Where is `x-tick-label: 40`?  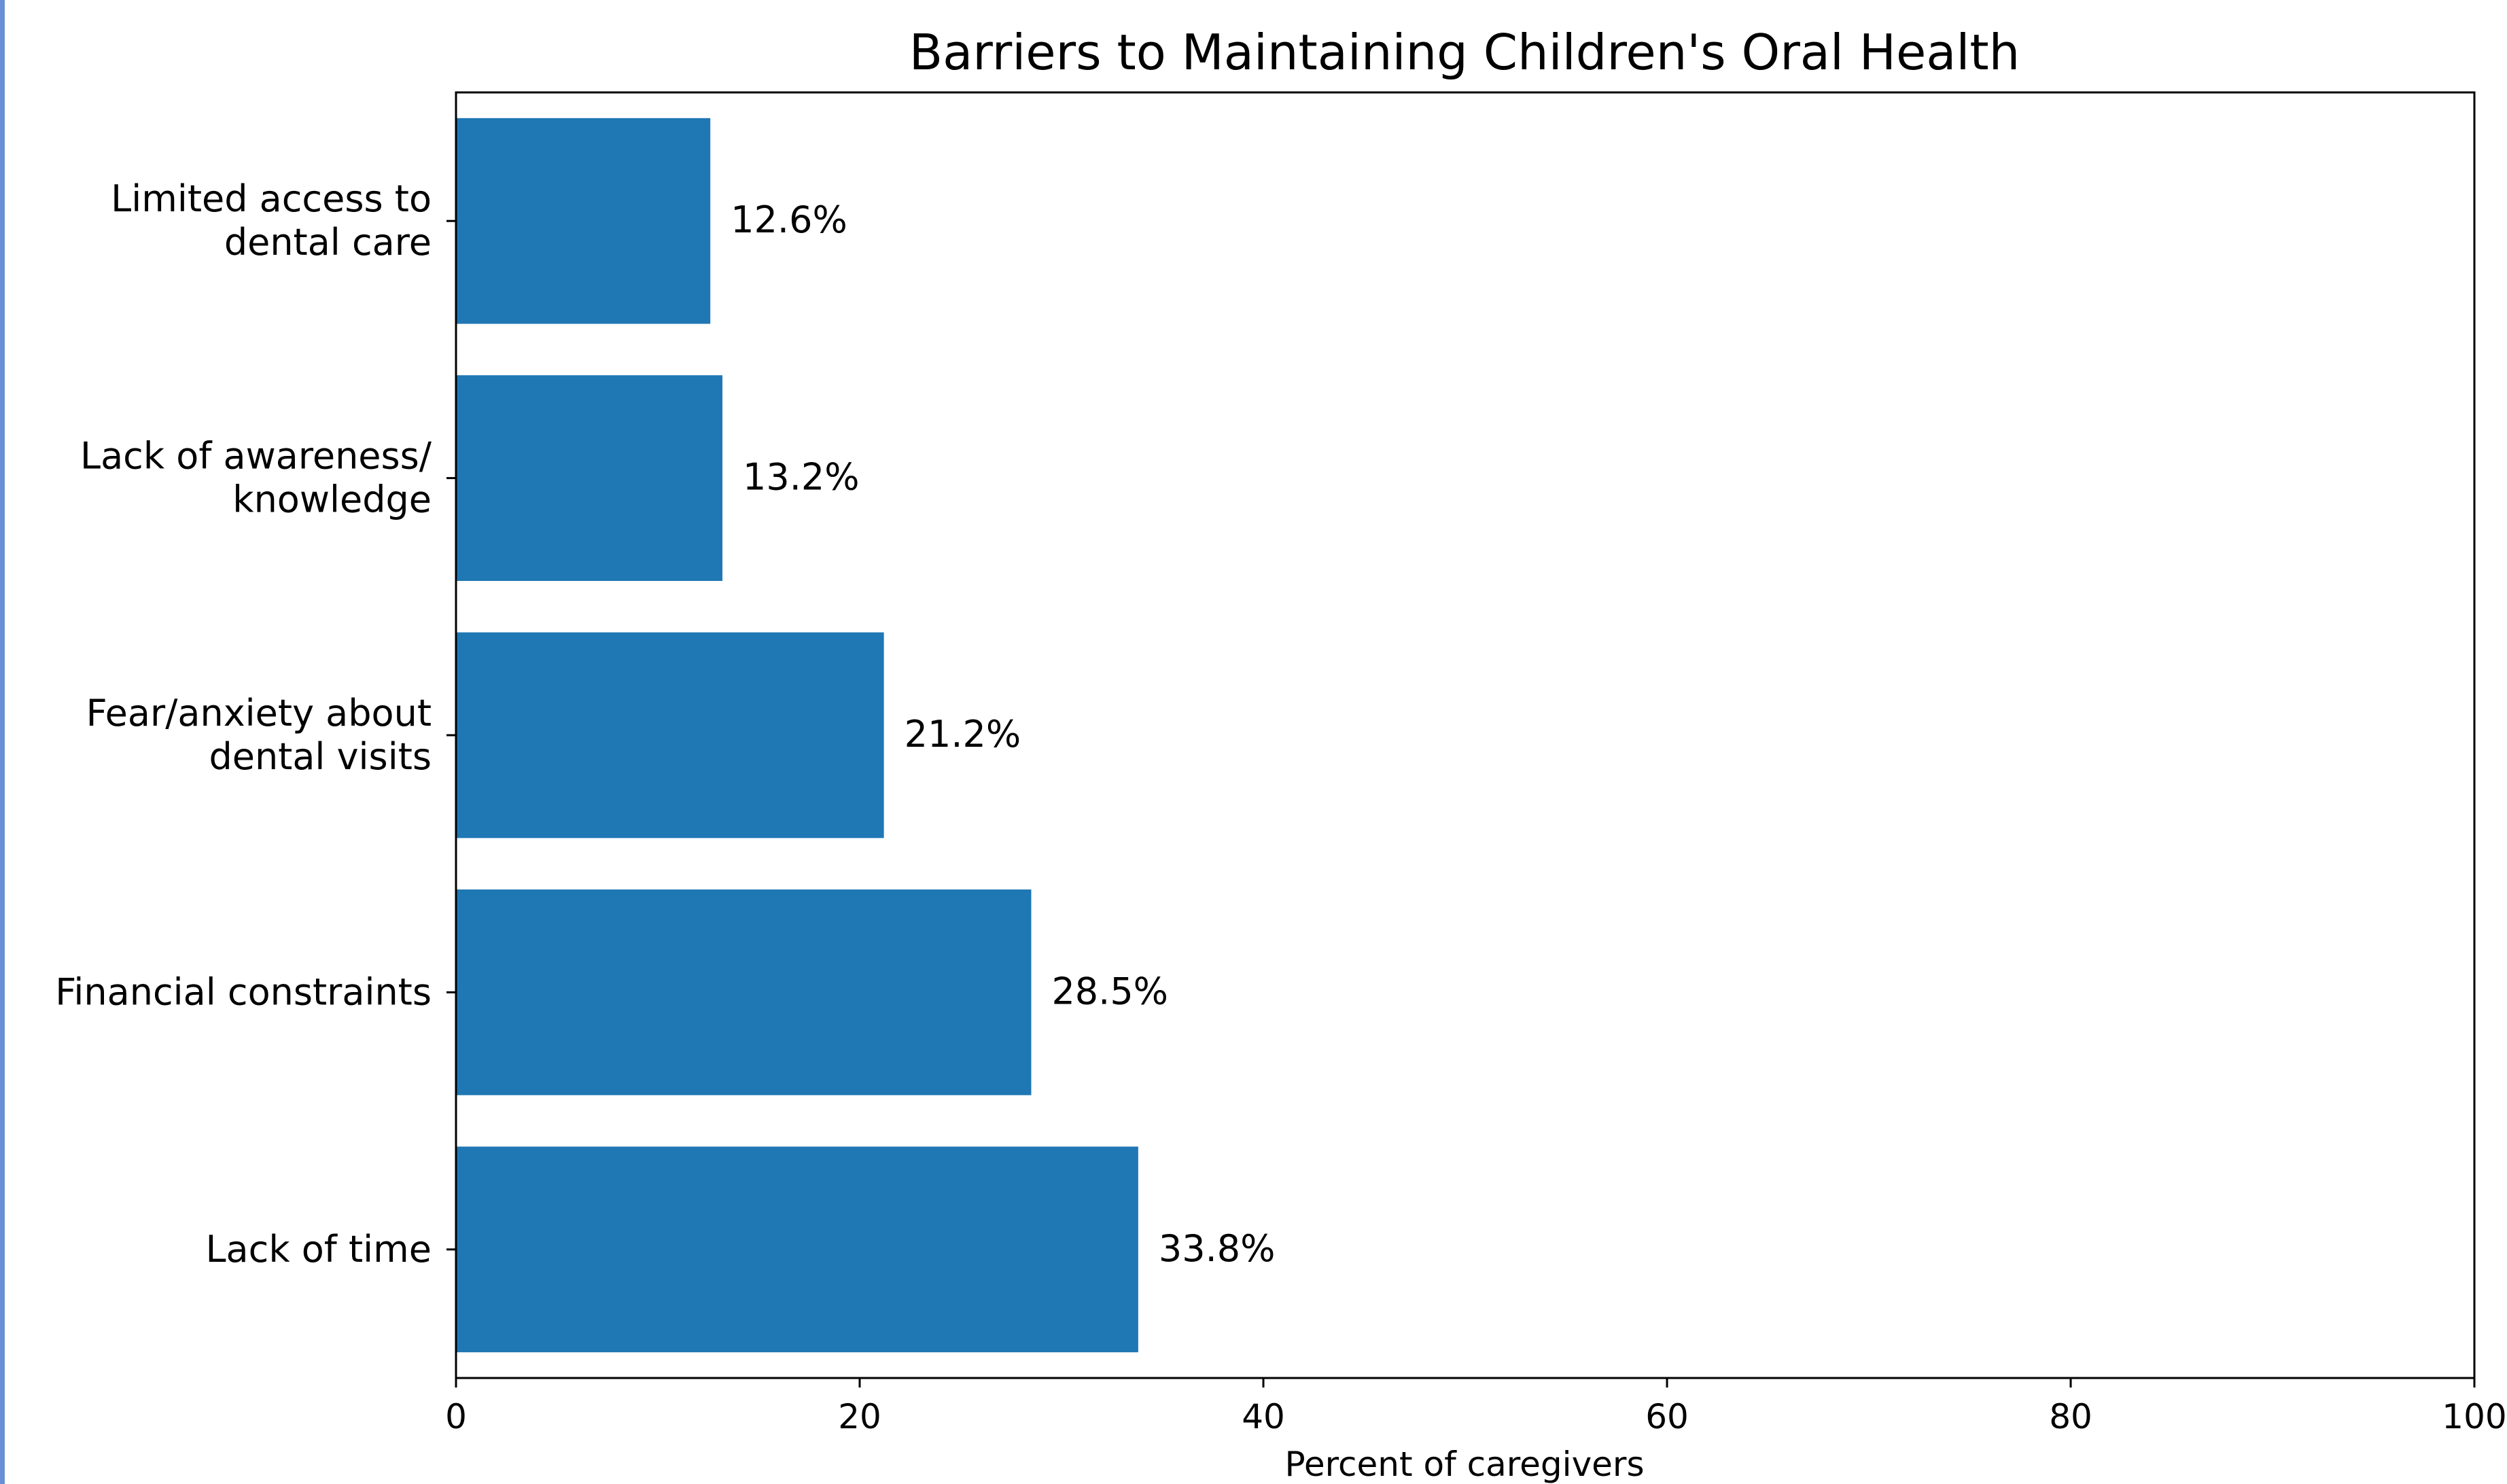 x-tick-label: 40 is located at coordinates (1263, 1416).